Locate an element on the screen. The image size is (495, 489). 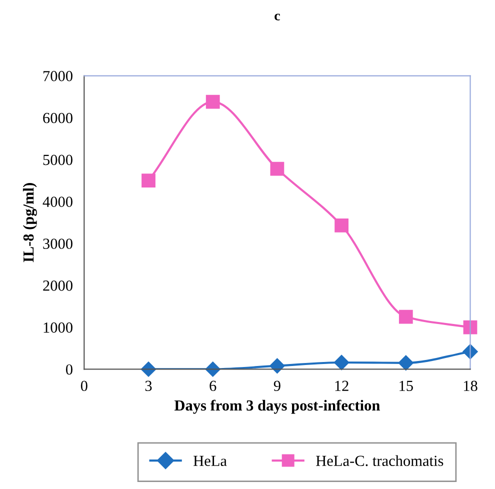
legend-label: HeLa is located at coordinates (210, 461).